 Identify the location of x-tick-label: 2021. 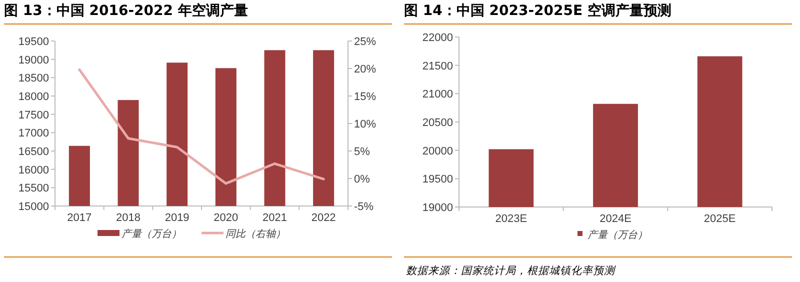
(274, 218).